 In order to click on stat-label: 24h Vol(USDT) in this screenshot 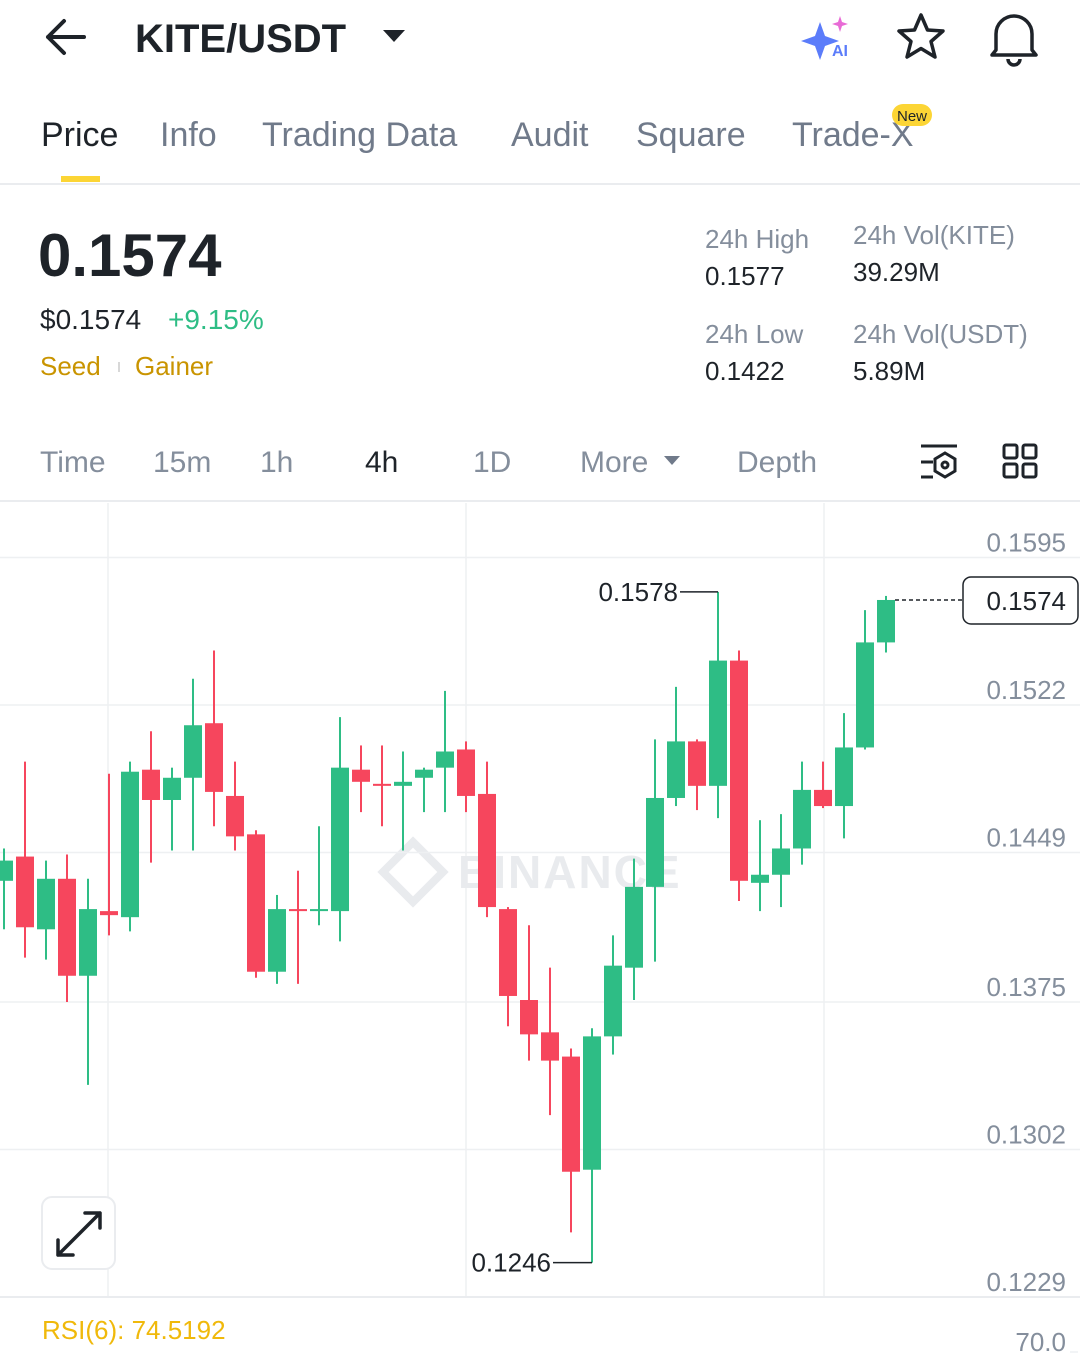, I will do `click(940, 334)`.